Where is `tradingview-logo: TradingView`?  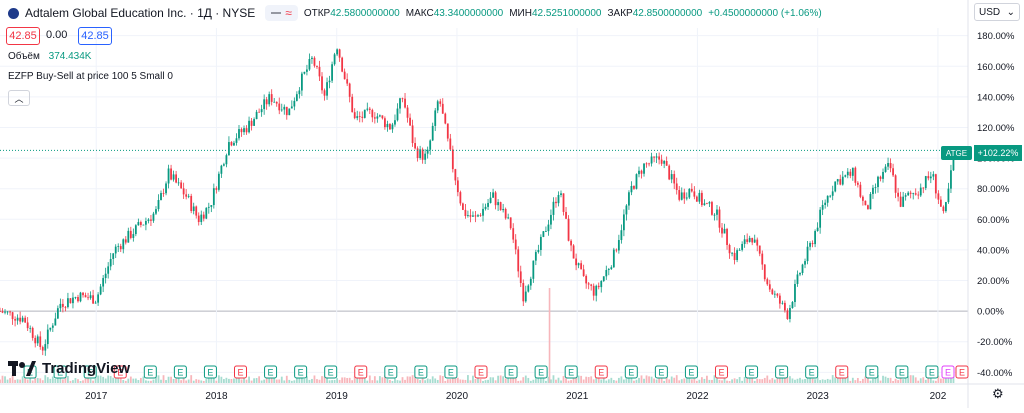
tradingview-logo: TradingView is located at coordinates (69, 368).